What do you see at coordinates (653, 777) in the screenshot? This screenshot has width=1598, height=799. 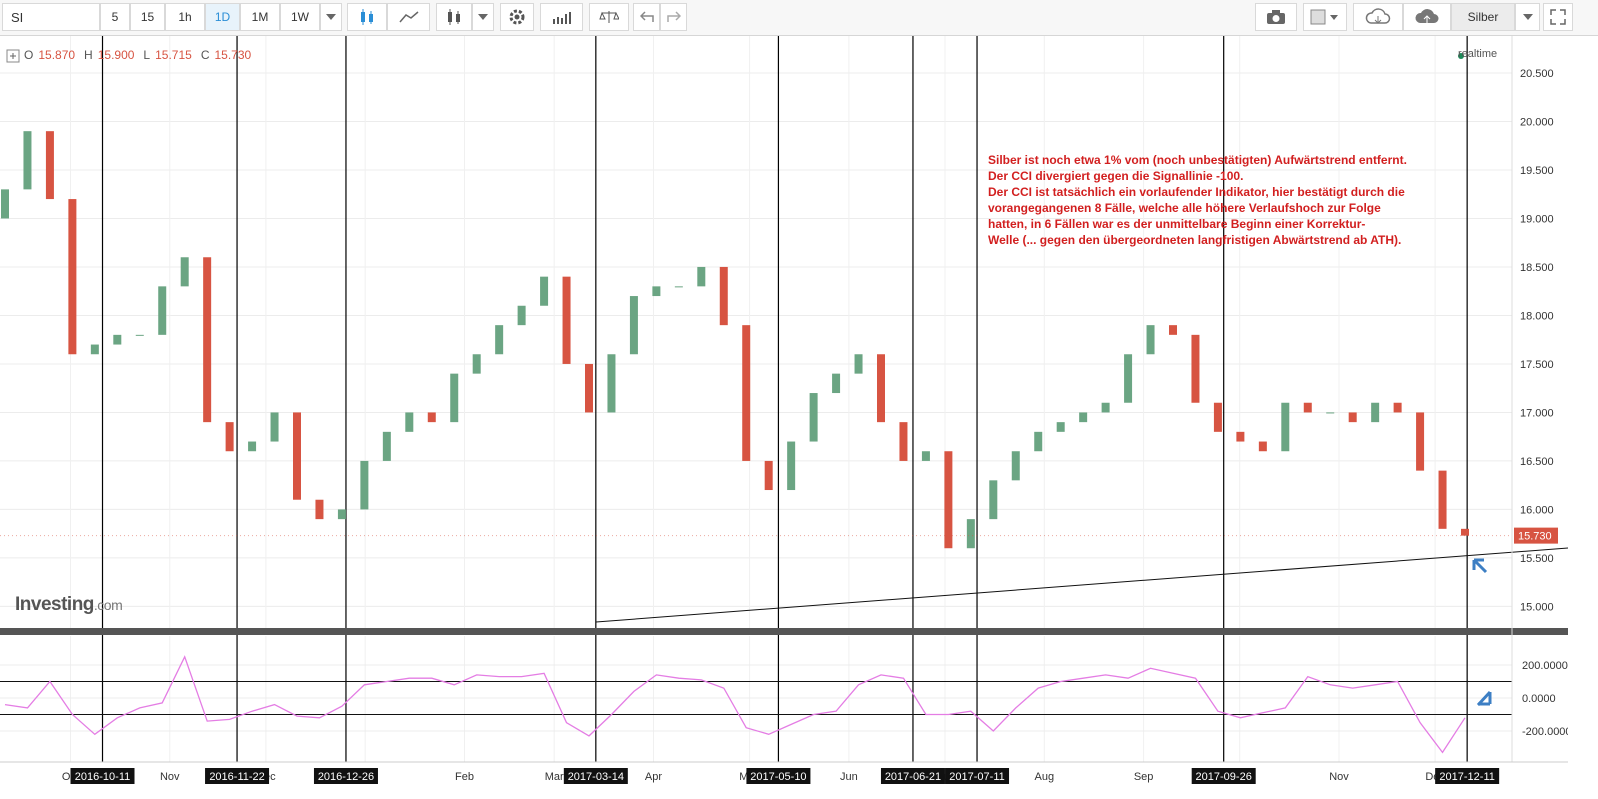 I see `x-tick-label: Apr` at bounding box center [653, 777].